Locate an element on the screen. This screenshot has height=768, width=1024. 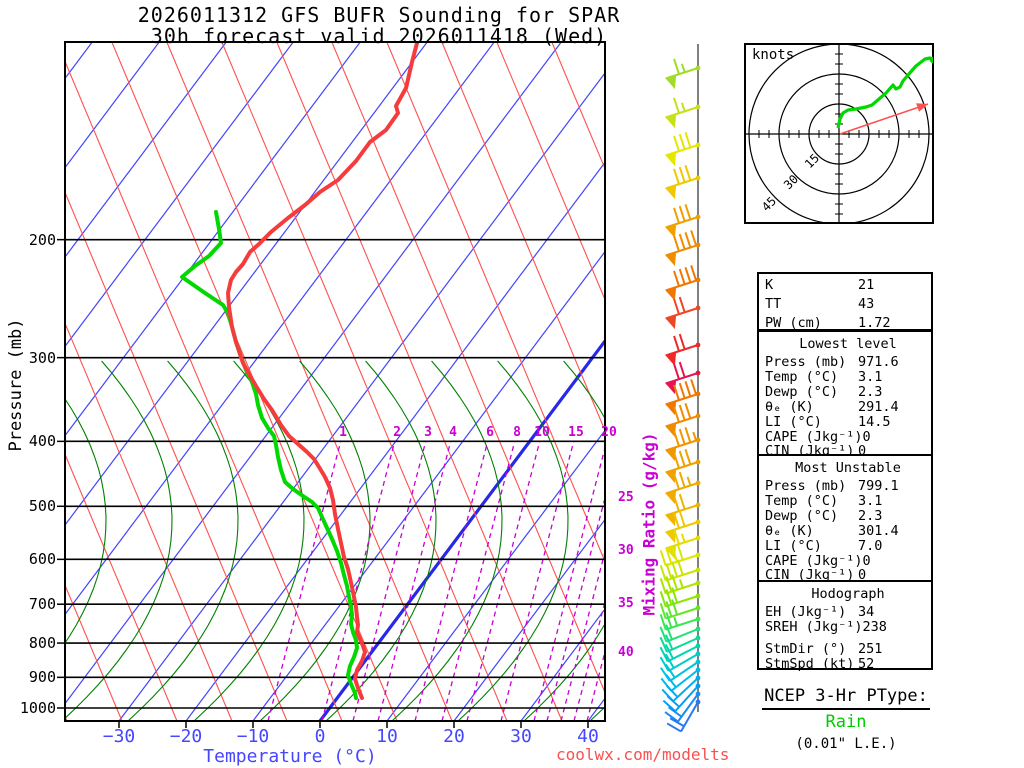
info-row-value: 238 is located at coordinates (874, 627).